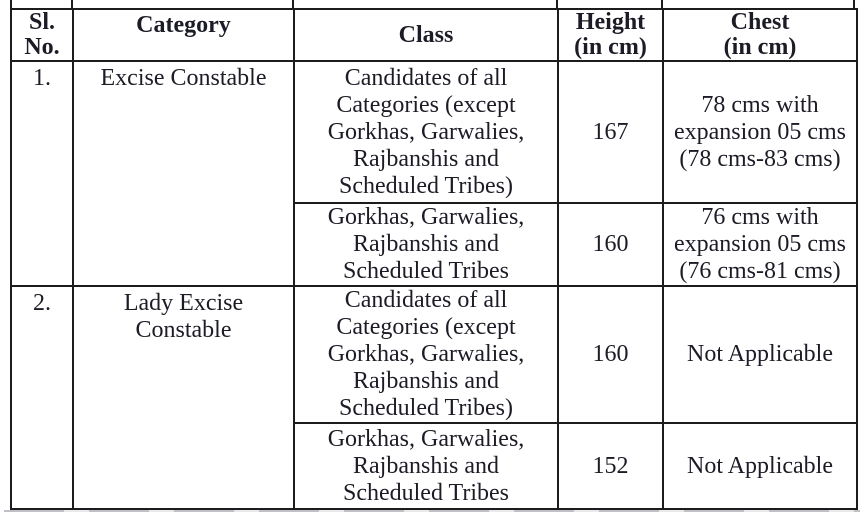 This screenshot has width=864, height=518. Describe the element at coordinates (610, 132) in the screenshot. I see `cell-height-167: 167` at that location.